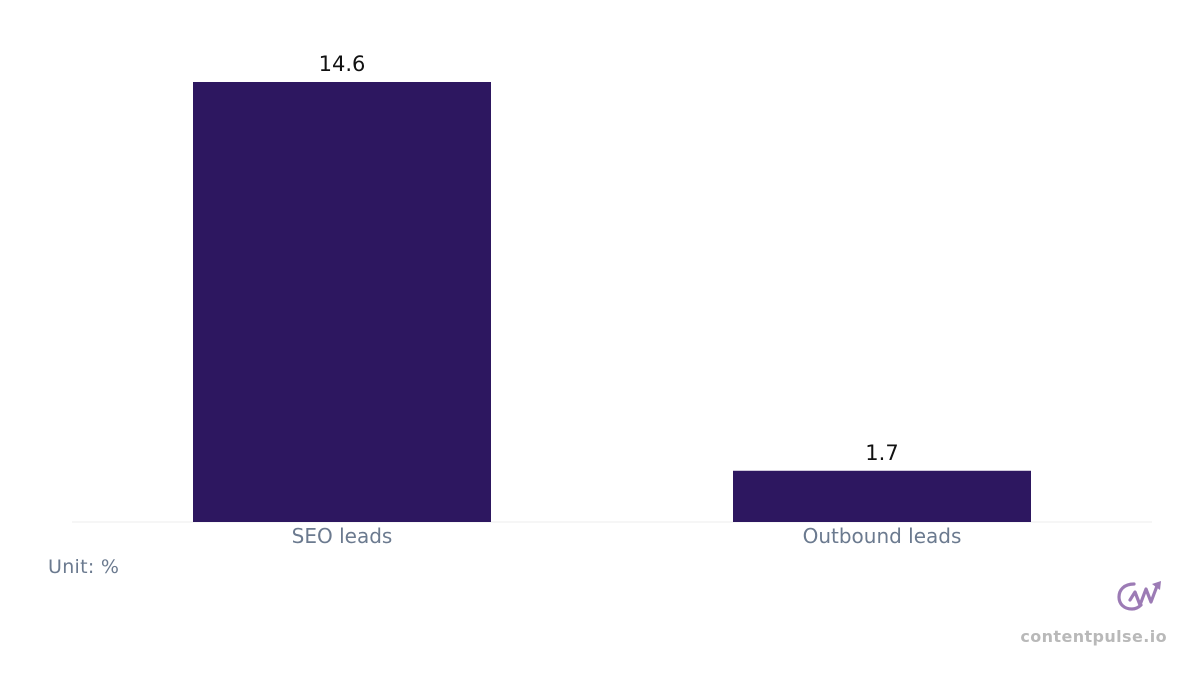 This screenshot has width=1200, height=675. Describe the element at coordinates (881, 453) in the screenshot. I see `data-label-outbound-leads: 1.7` at that location.